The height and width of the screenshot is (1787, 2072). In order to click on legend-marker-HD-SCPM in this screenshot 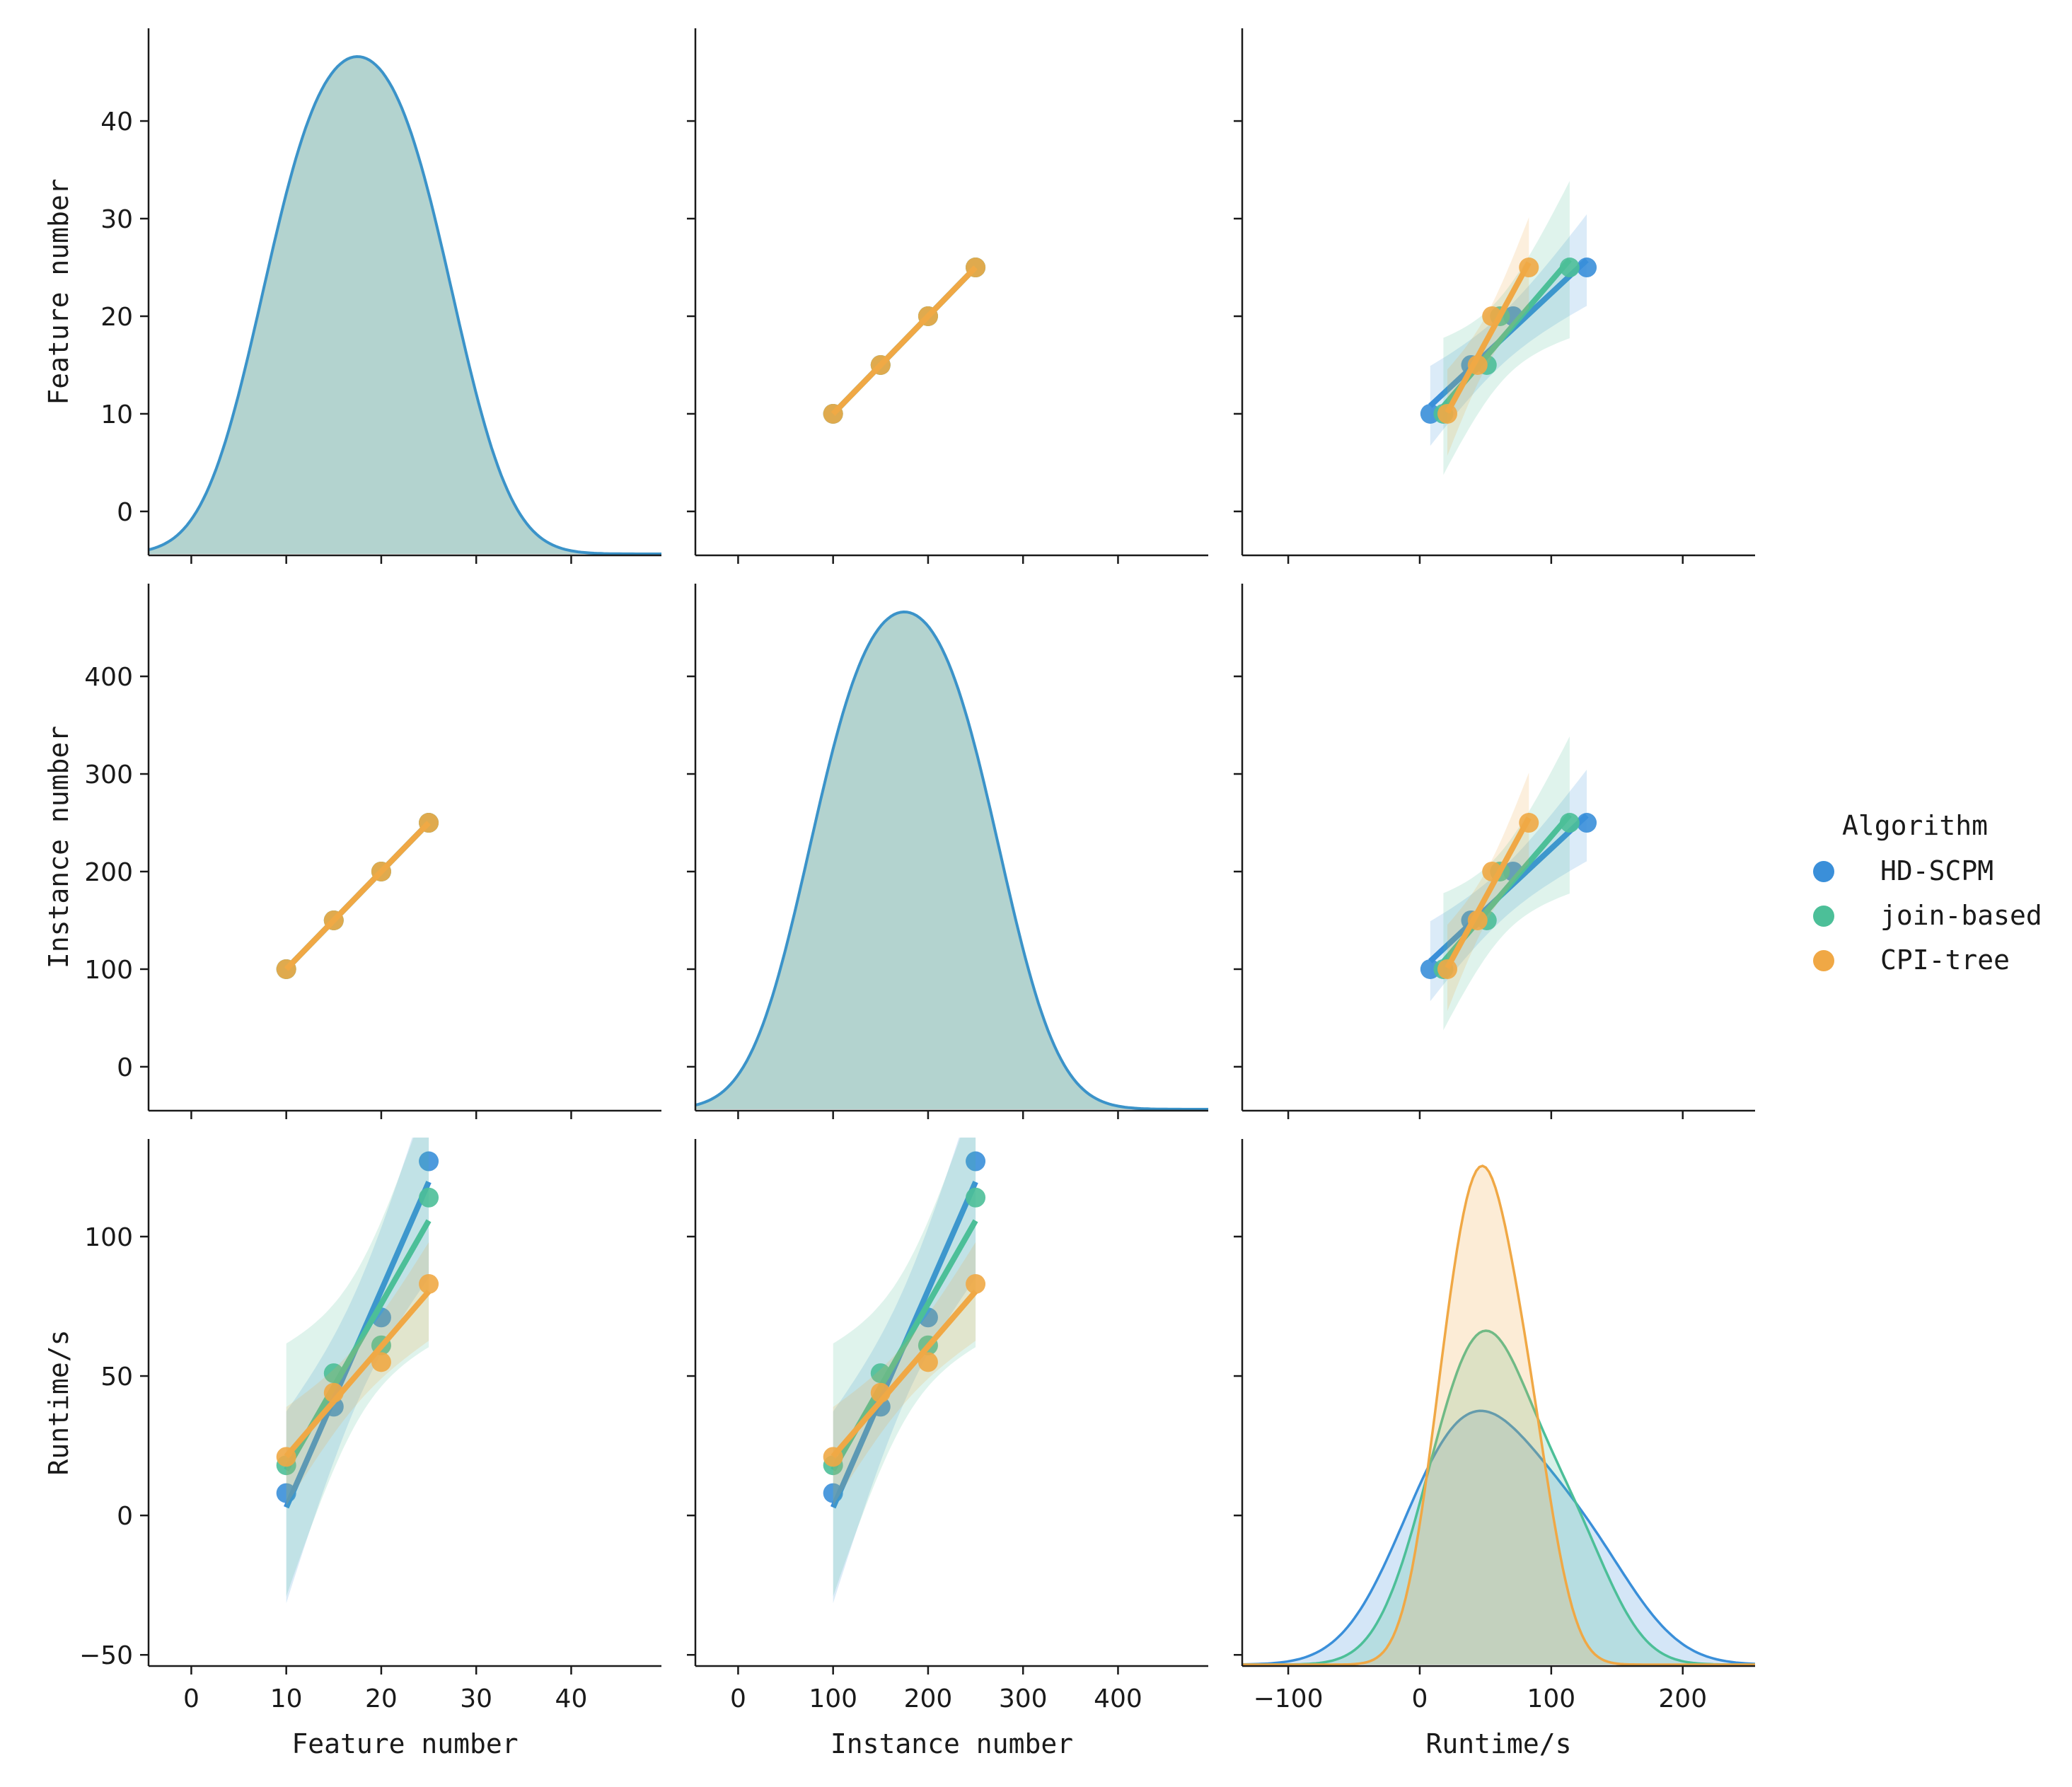, I will do `click(1823, 871)`.